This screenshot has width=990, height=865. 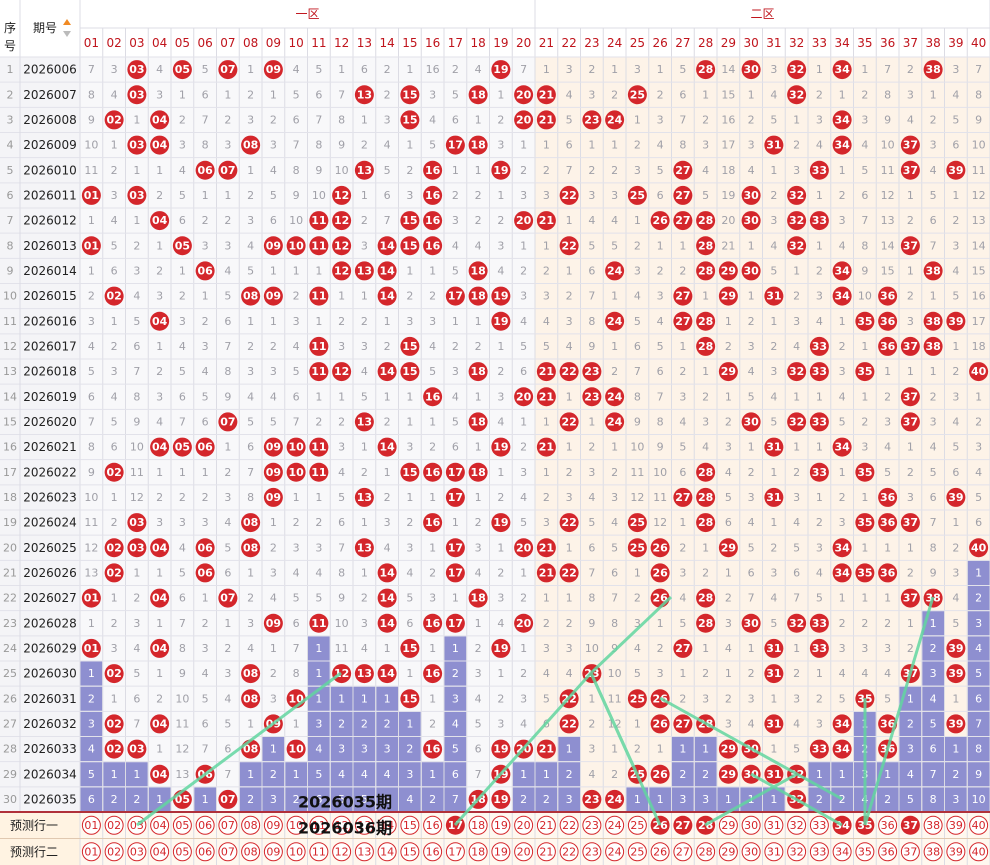 I want to click on omission: 6, so click(x=227, y=572).